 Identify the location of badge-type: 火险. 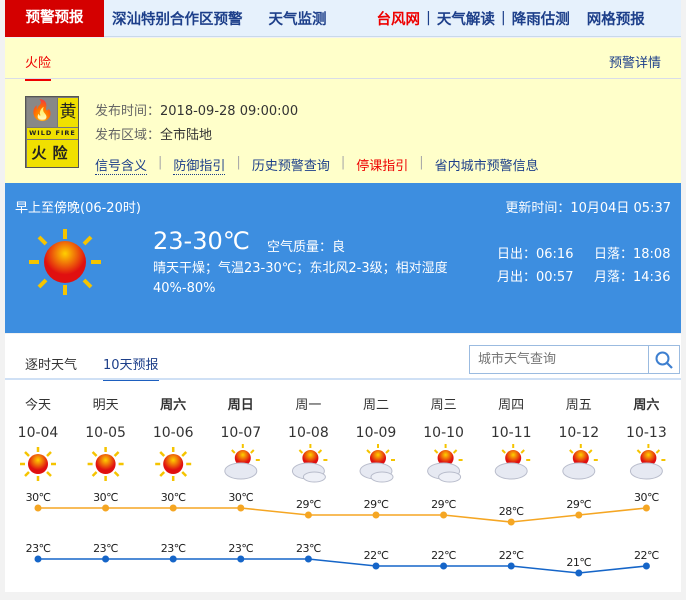
(52, 153).